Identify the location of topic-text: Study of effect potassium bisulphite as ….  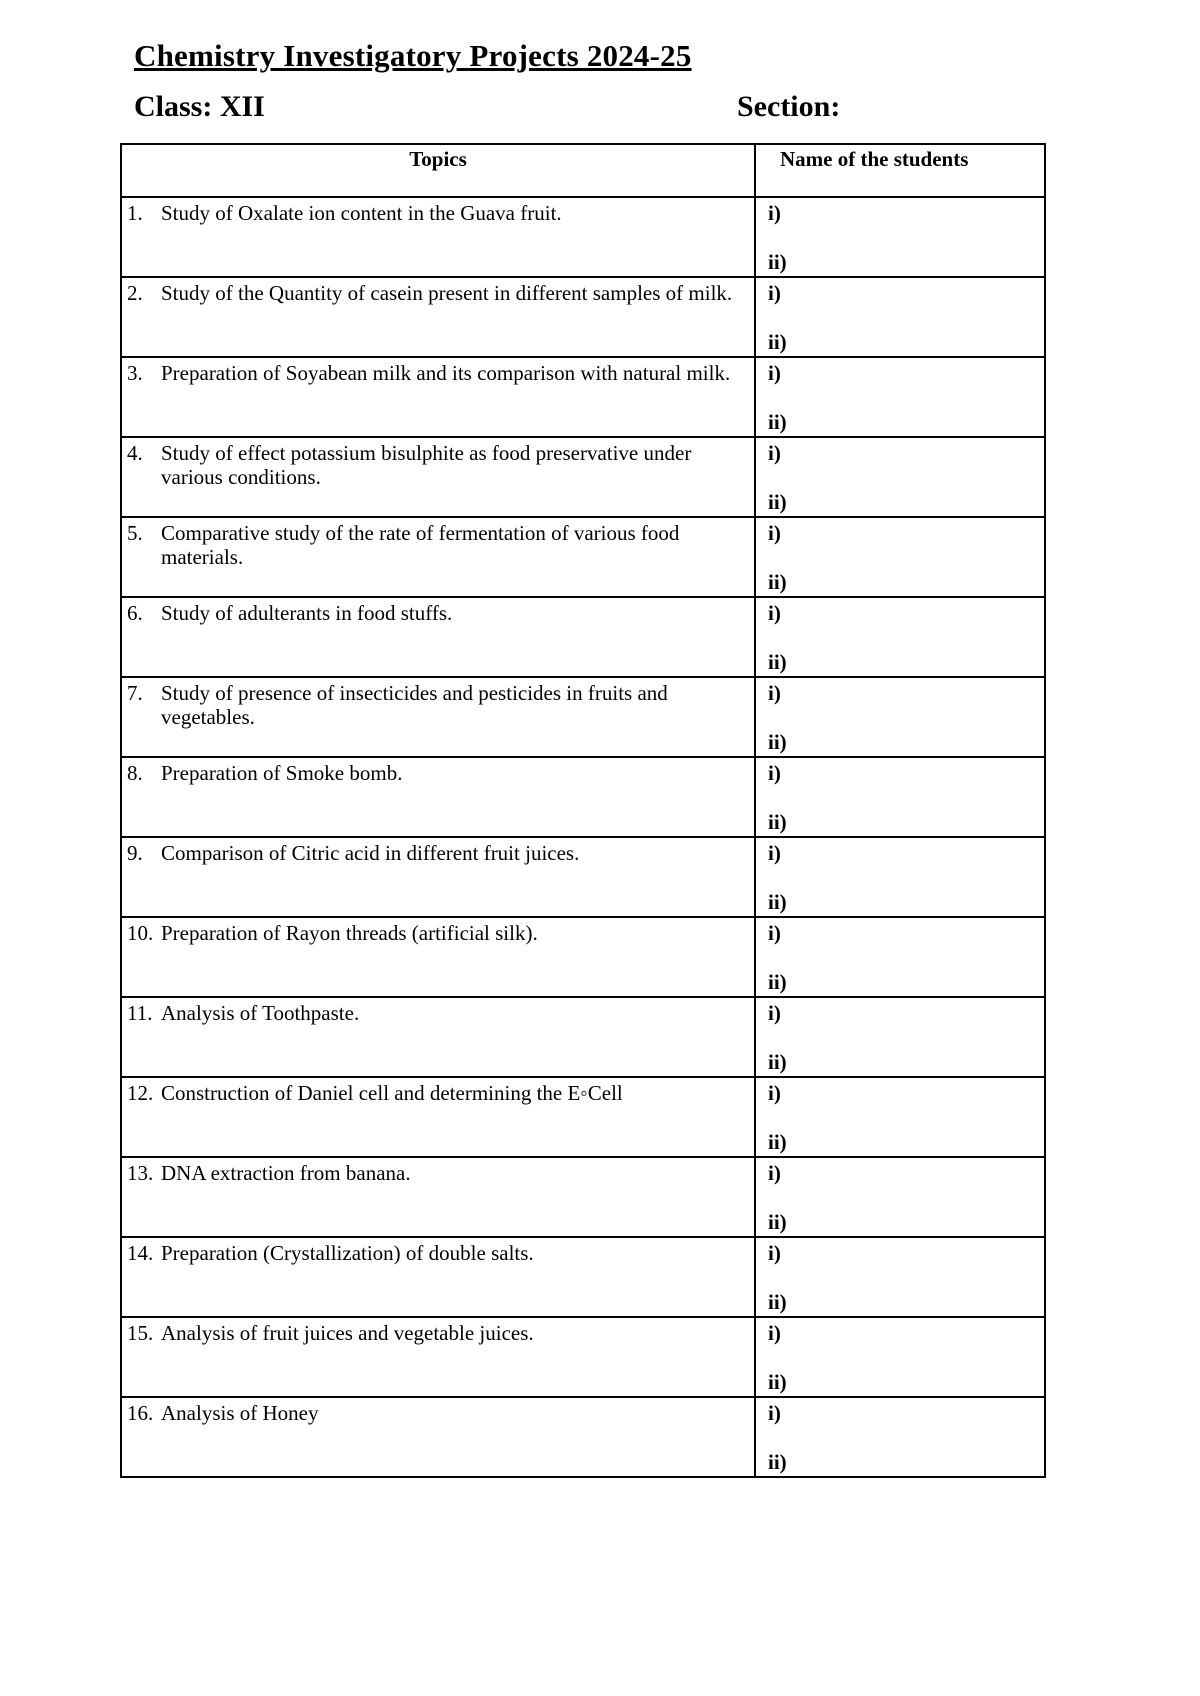
(426, 465).